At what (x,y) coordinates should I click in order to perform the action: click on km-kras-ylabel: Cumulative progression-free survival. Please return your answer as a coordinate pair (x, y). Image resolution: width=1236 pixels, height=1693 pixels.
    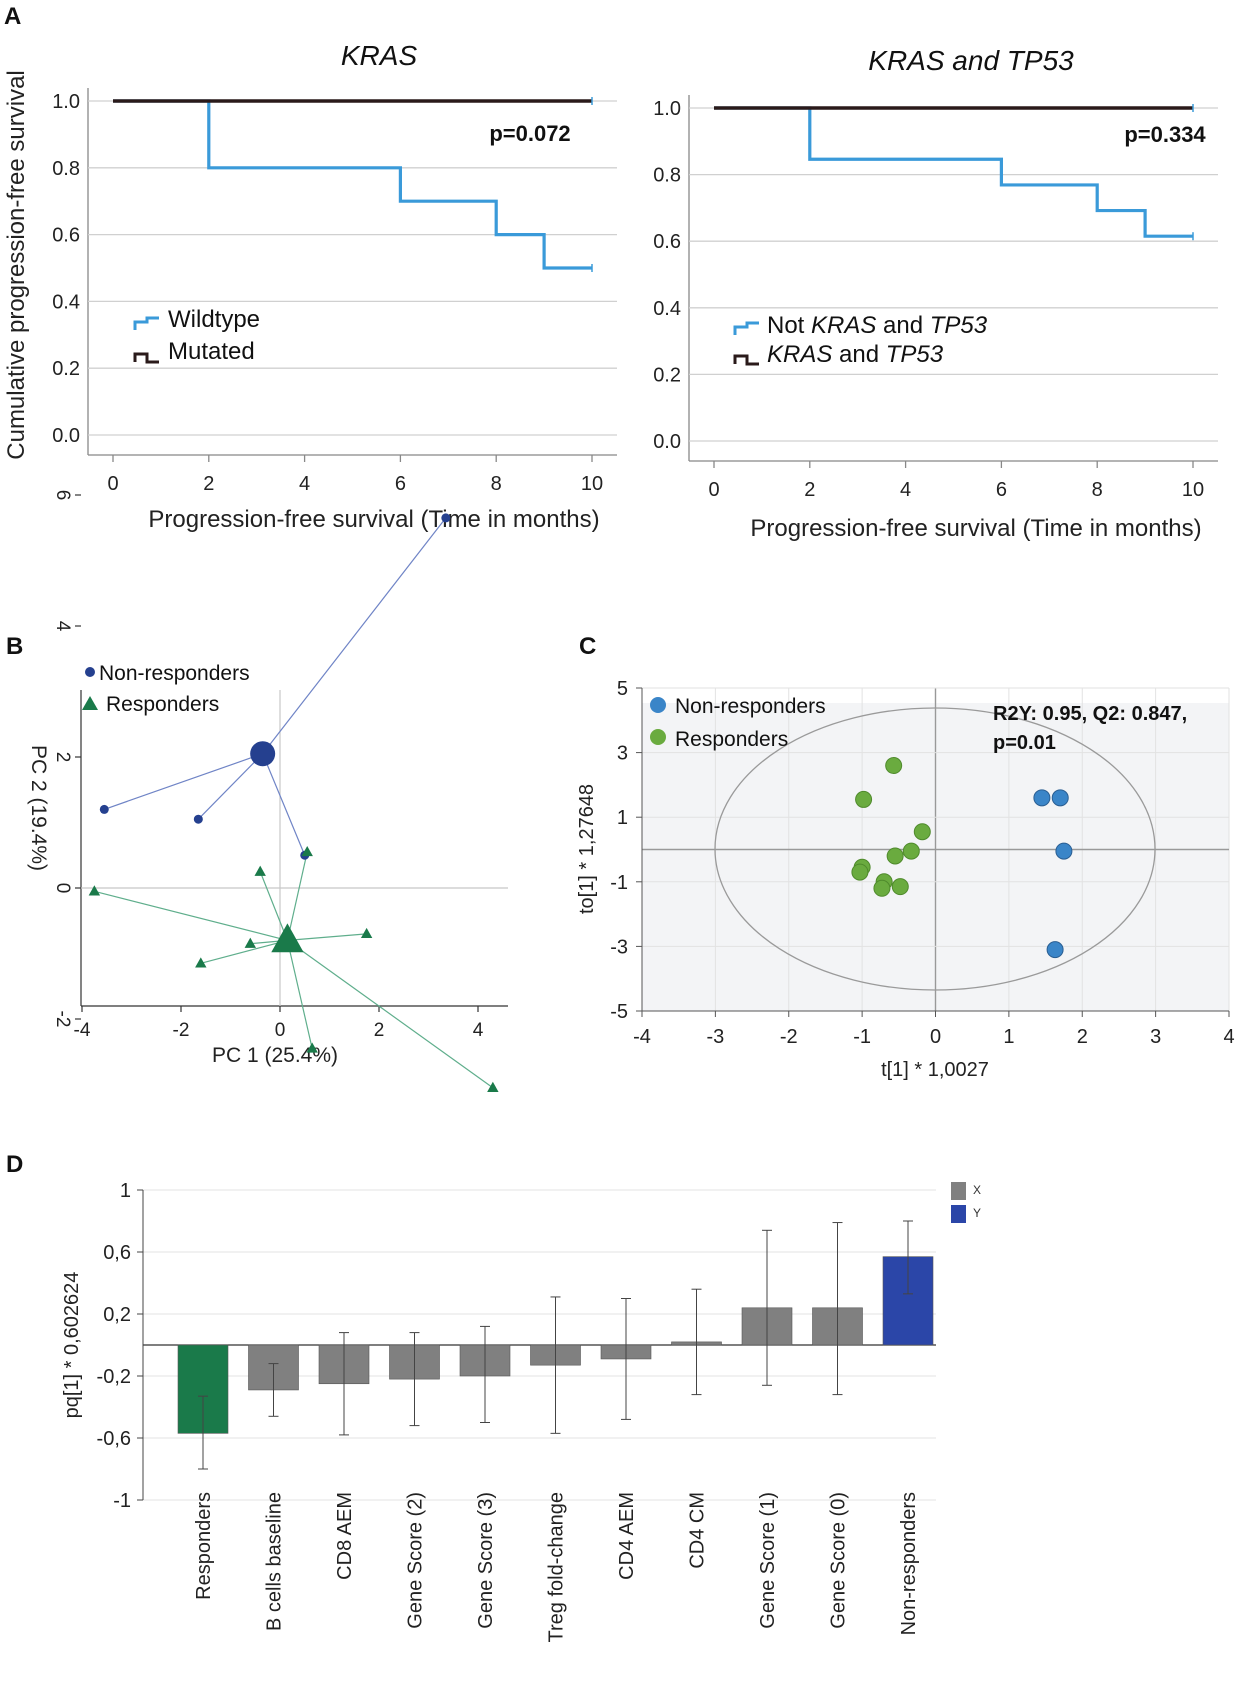
    Looking at the image, I should click on (16, 264).